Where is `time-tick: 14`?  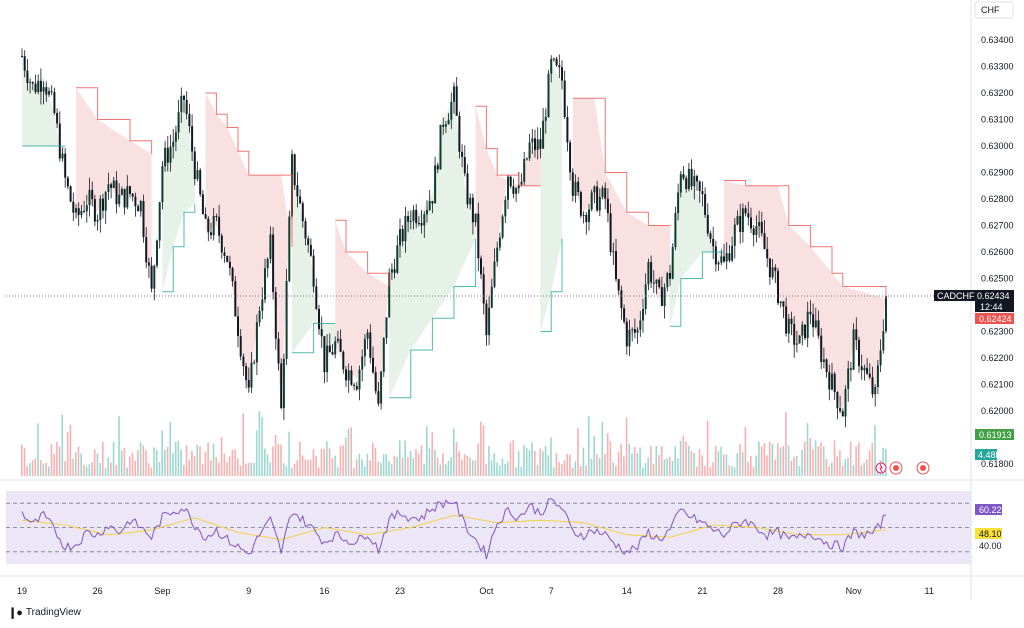
time-tick: 14 is located at coordinates (627, 591).